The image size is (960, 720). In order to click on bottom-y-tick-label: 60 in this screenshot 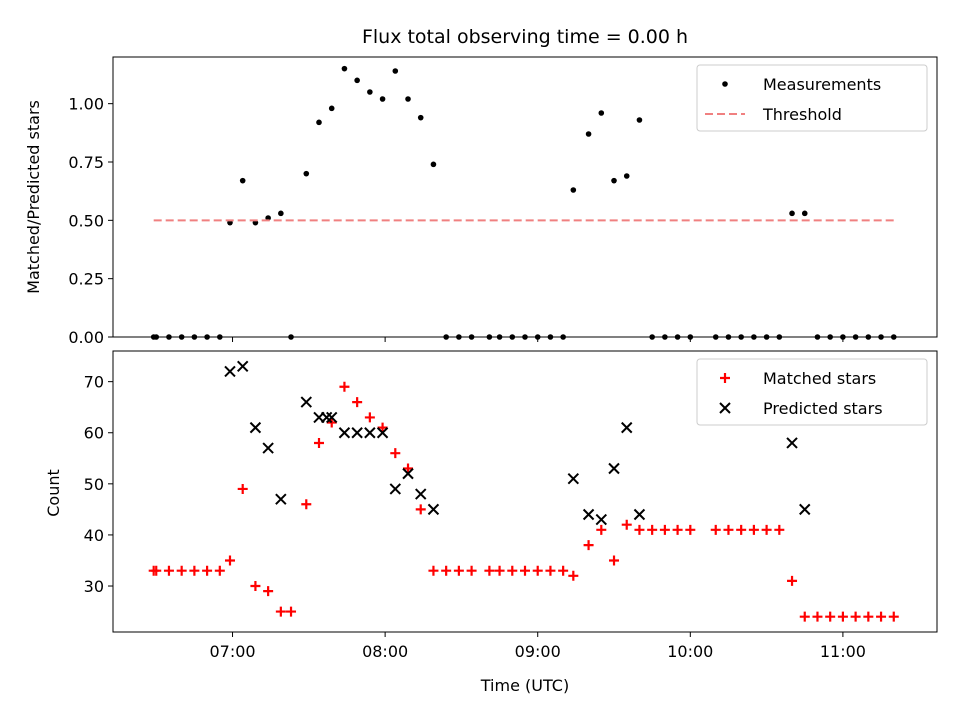, I will do `click(94, 433)`.